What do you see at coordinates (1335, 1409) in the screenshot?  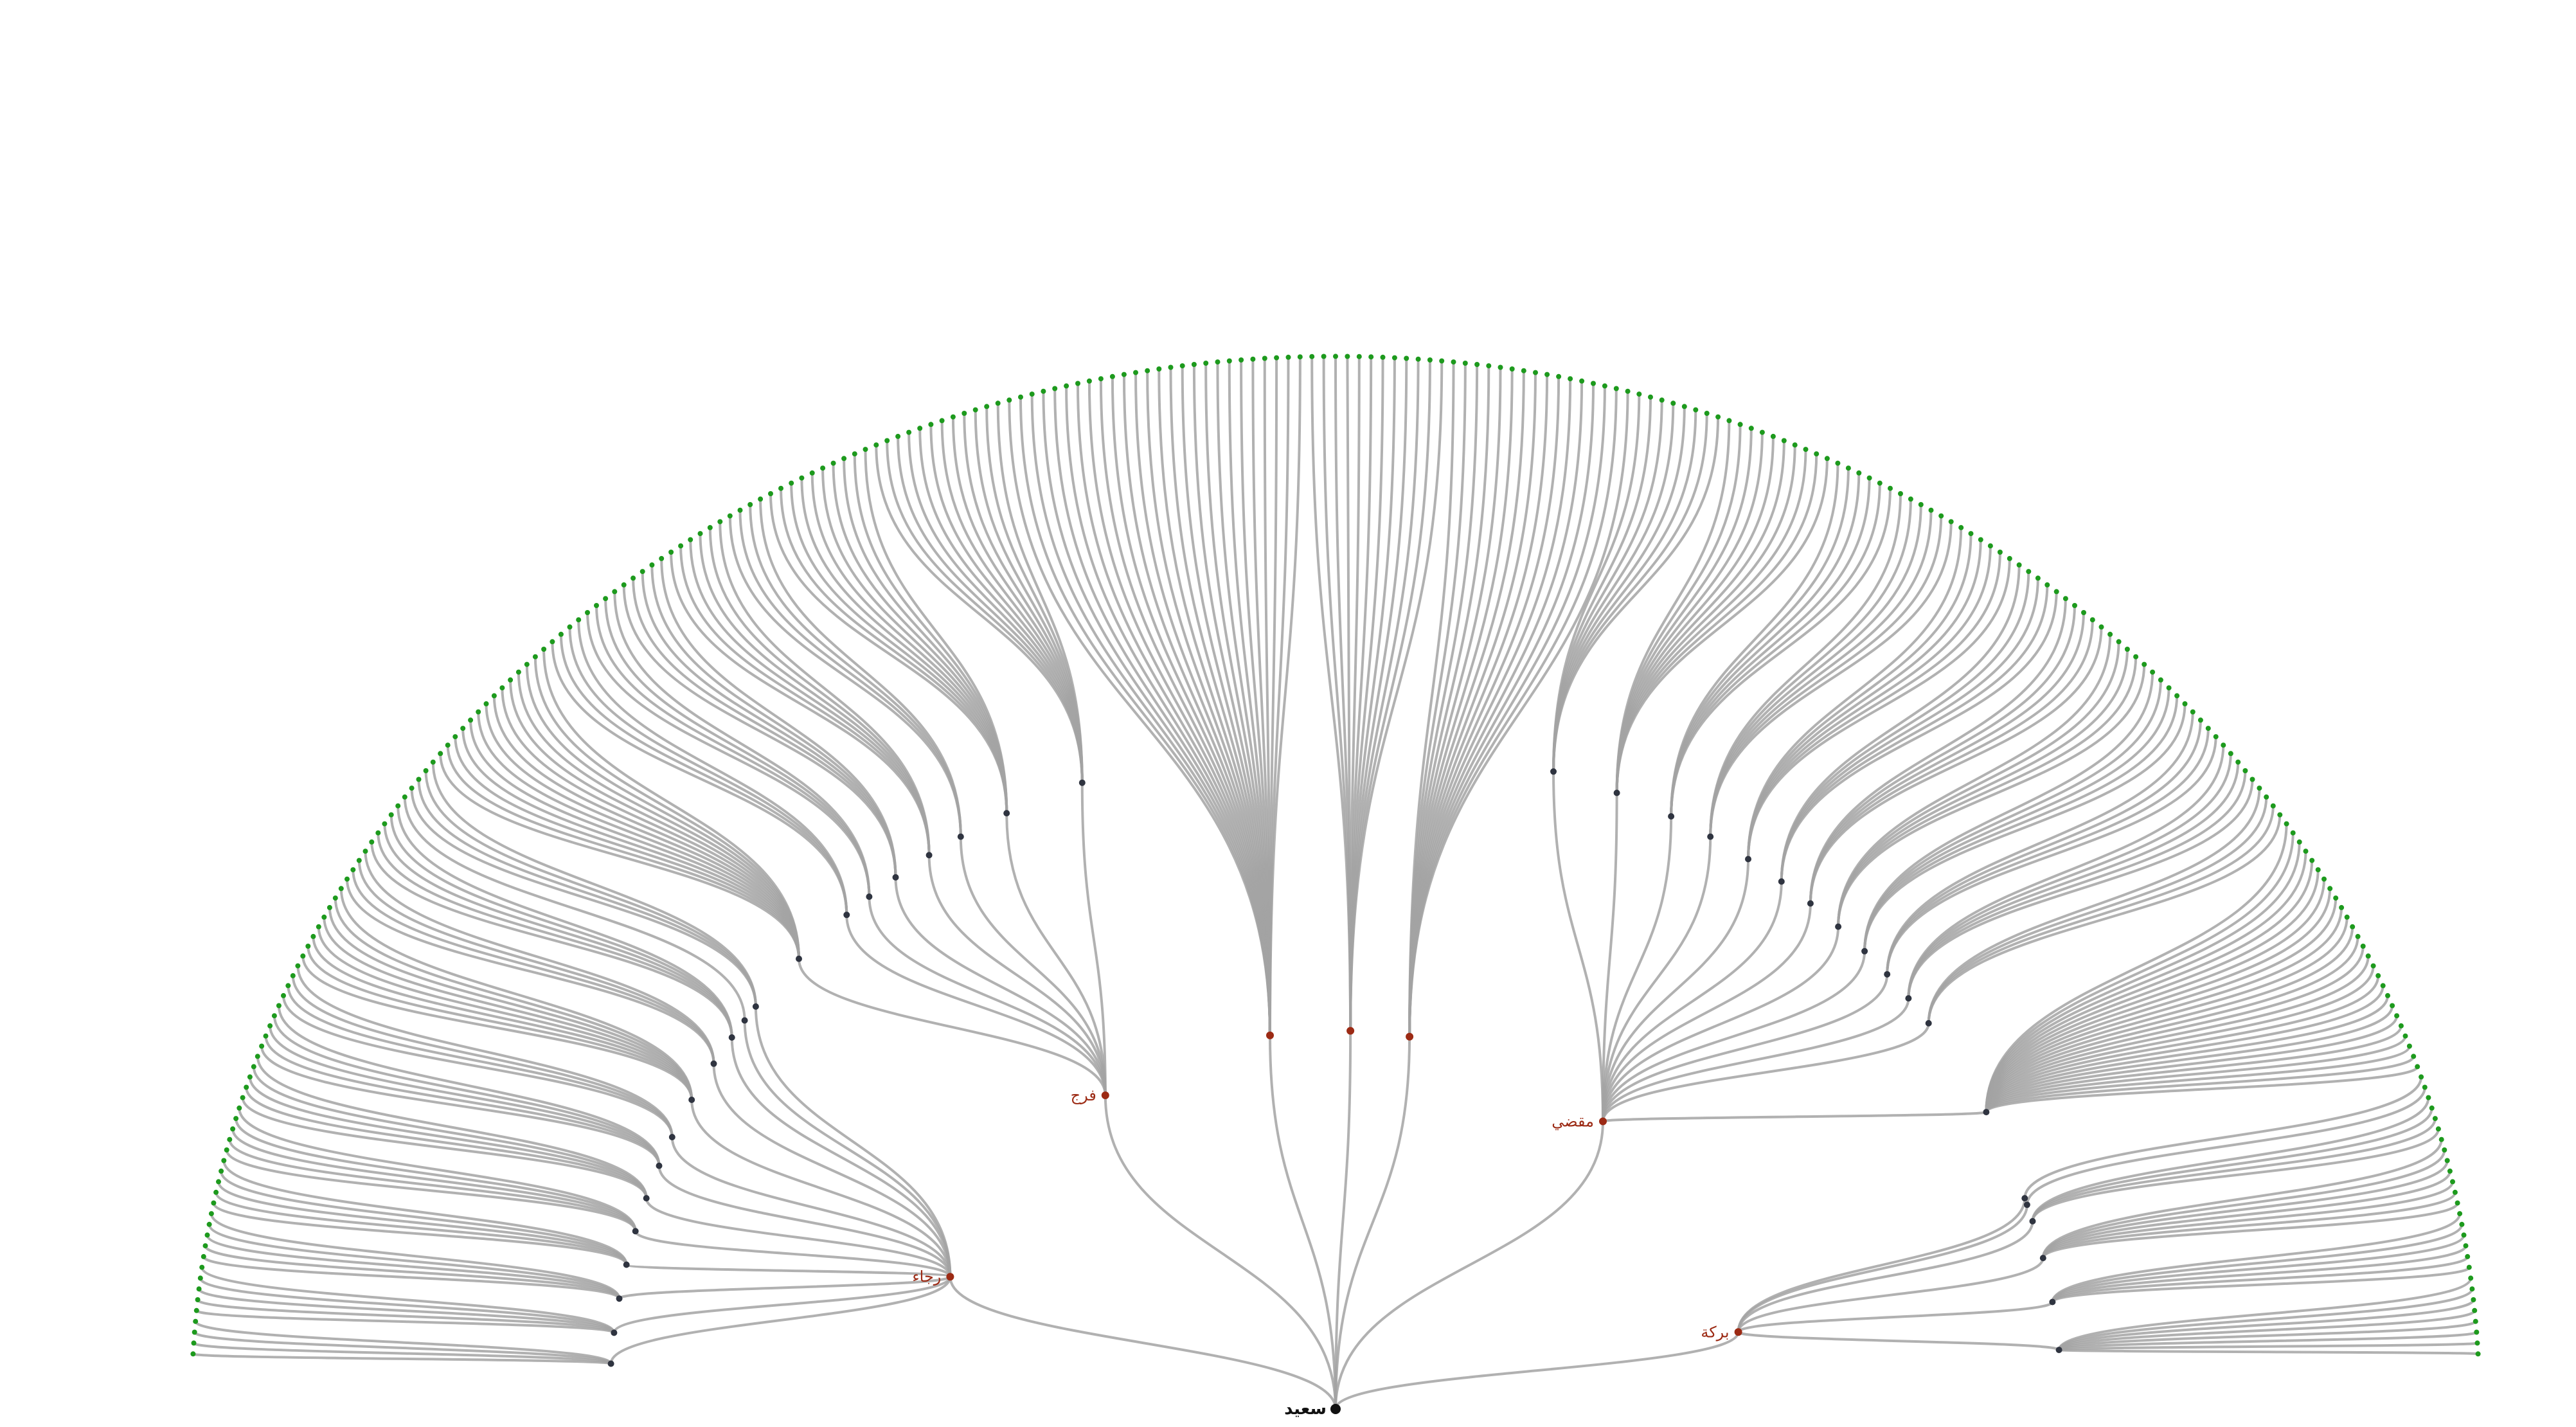 I see `root-node` at bounding box center [1335, 1409].